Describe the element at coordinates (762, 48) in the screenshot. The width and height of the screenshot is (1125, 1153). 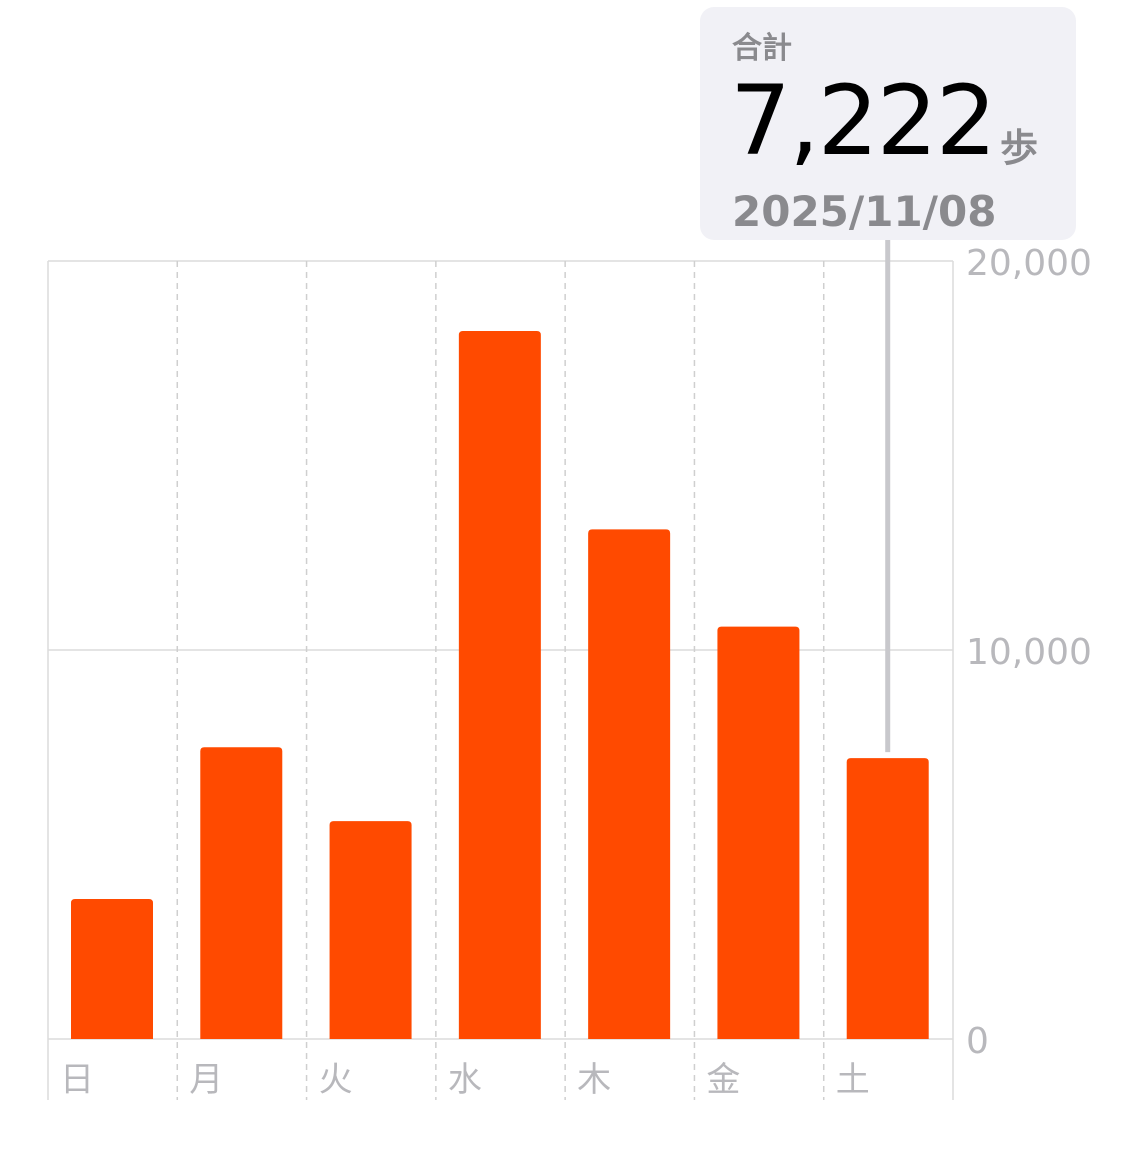
I see `tooltip-label: 合計` at that location.